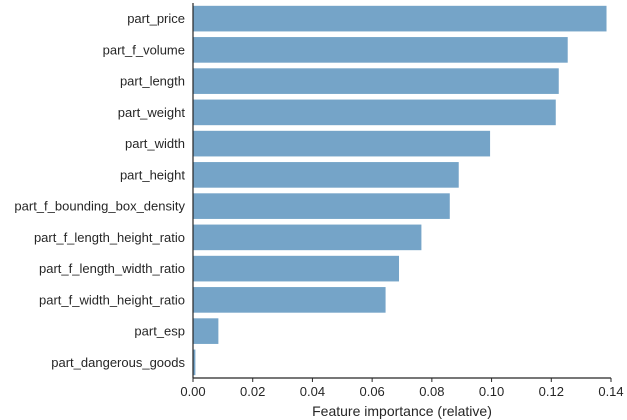  What do you see at coordinates (112, 268) in the screenshot?
I see `category-label: part_f_length_width_ratio` at bounding box center [112, 268].